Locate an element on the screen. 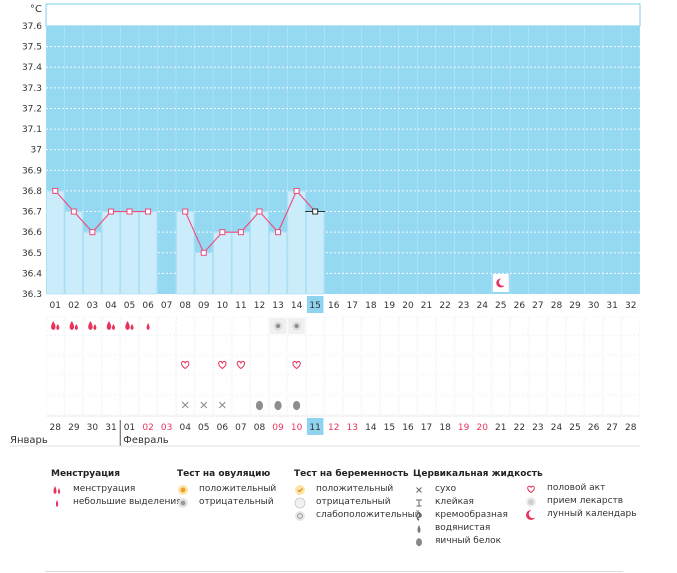 Image resolution: width=677 pixels, height=573 pixels. legend-item: положительный is located at coordinates (357, 489).